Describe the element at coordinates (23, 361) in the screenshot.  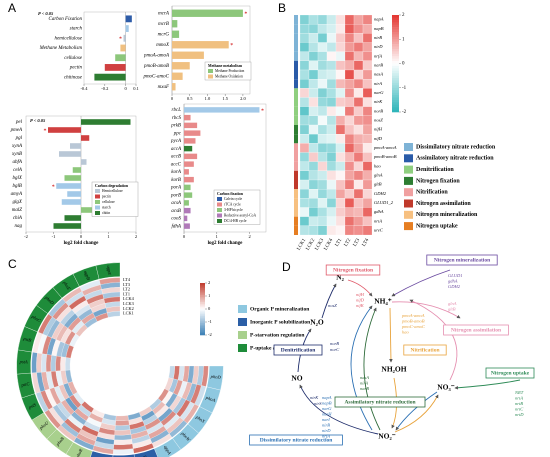
I see `category-label: pstA` at that location.